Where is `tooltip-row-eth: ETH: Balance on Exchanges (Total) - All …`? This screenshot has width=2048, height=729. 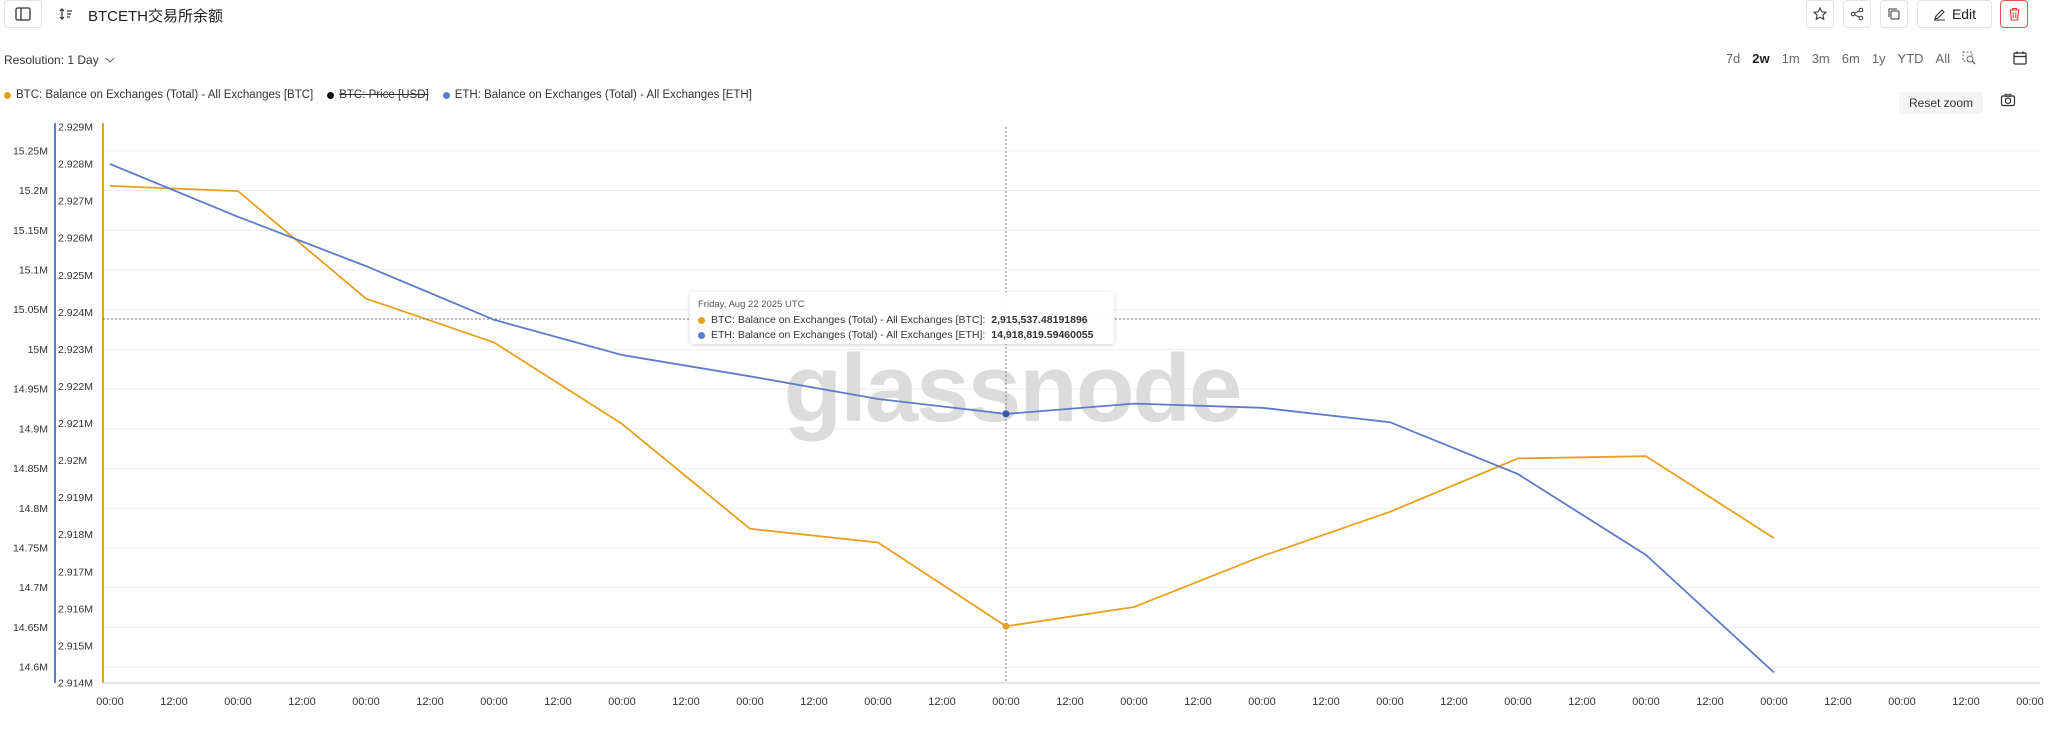
tooltip-row-eth: ETH: Balance on Exchanges (Total) - All … is located at coordinates (902, 335).